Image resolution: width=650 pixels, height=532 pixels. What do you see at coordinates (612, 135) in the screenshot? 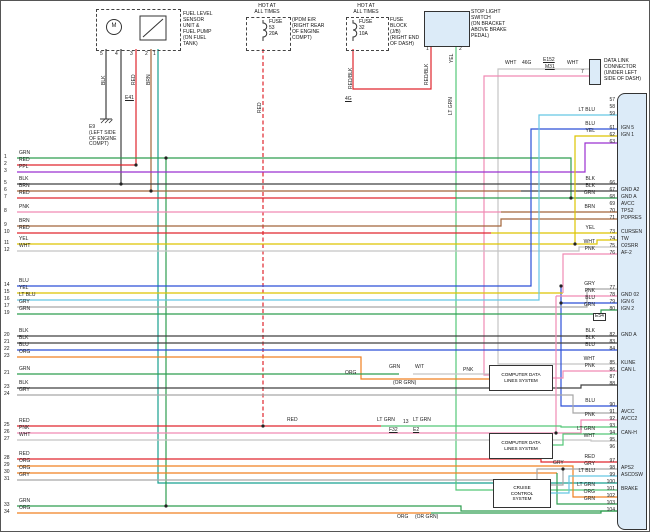
I see `ecm-pin-number: 62` at bounding box center [612, 135].